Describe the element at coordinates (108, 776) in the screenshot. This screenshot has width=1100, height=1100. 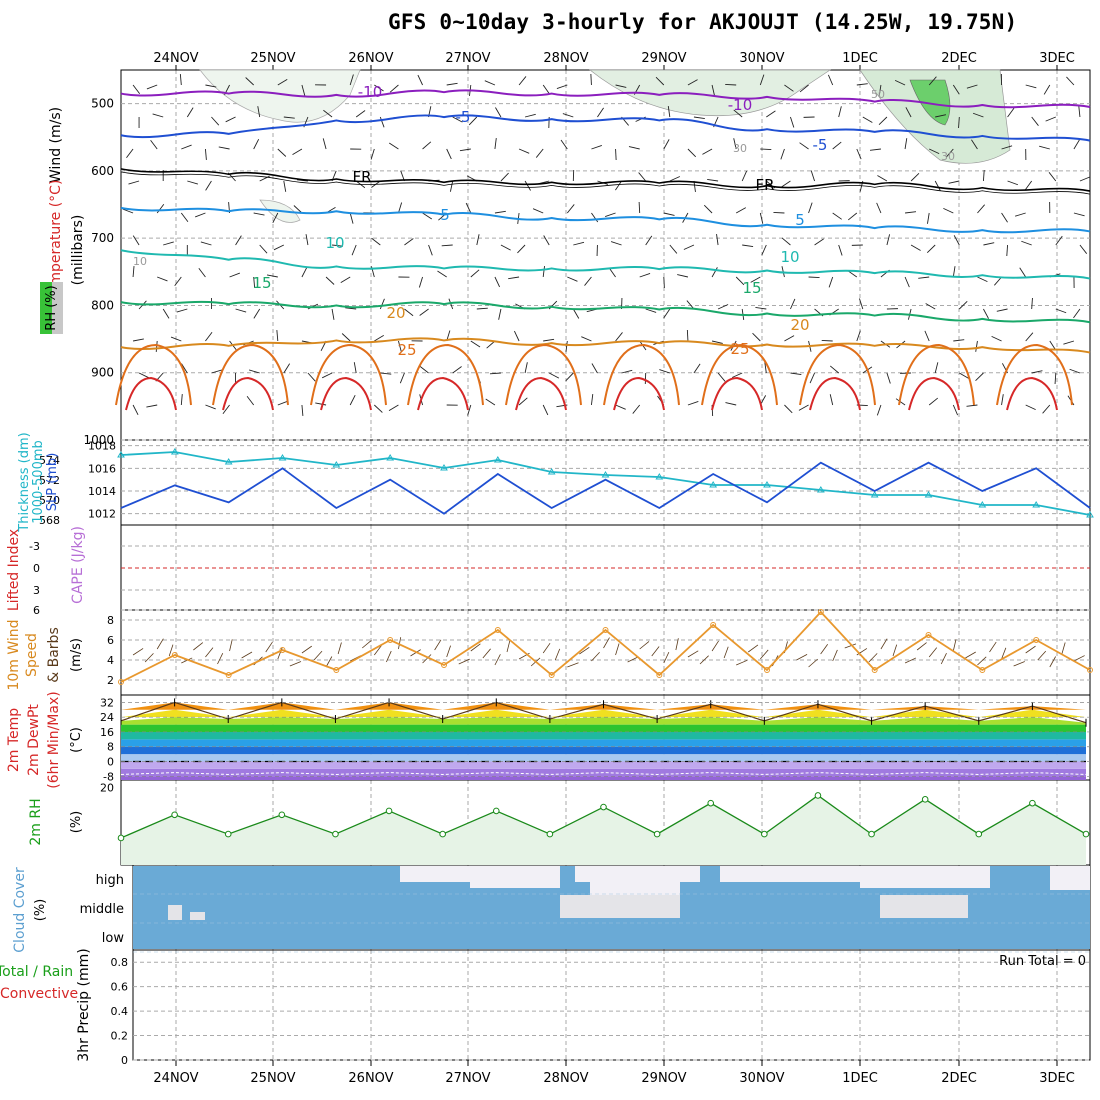
I see `temp-tick-label: -8` at that location.